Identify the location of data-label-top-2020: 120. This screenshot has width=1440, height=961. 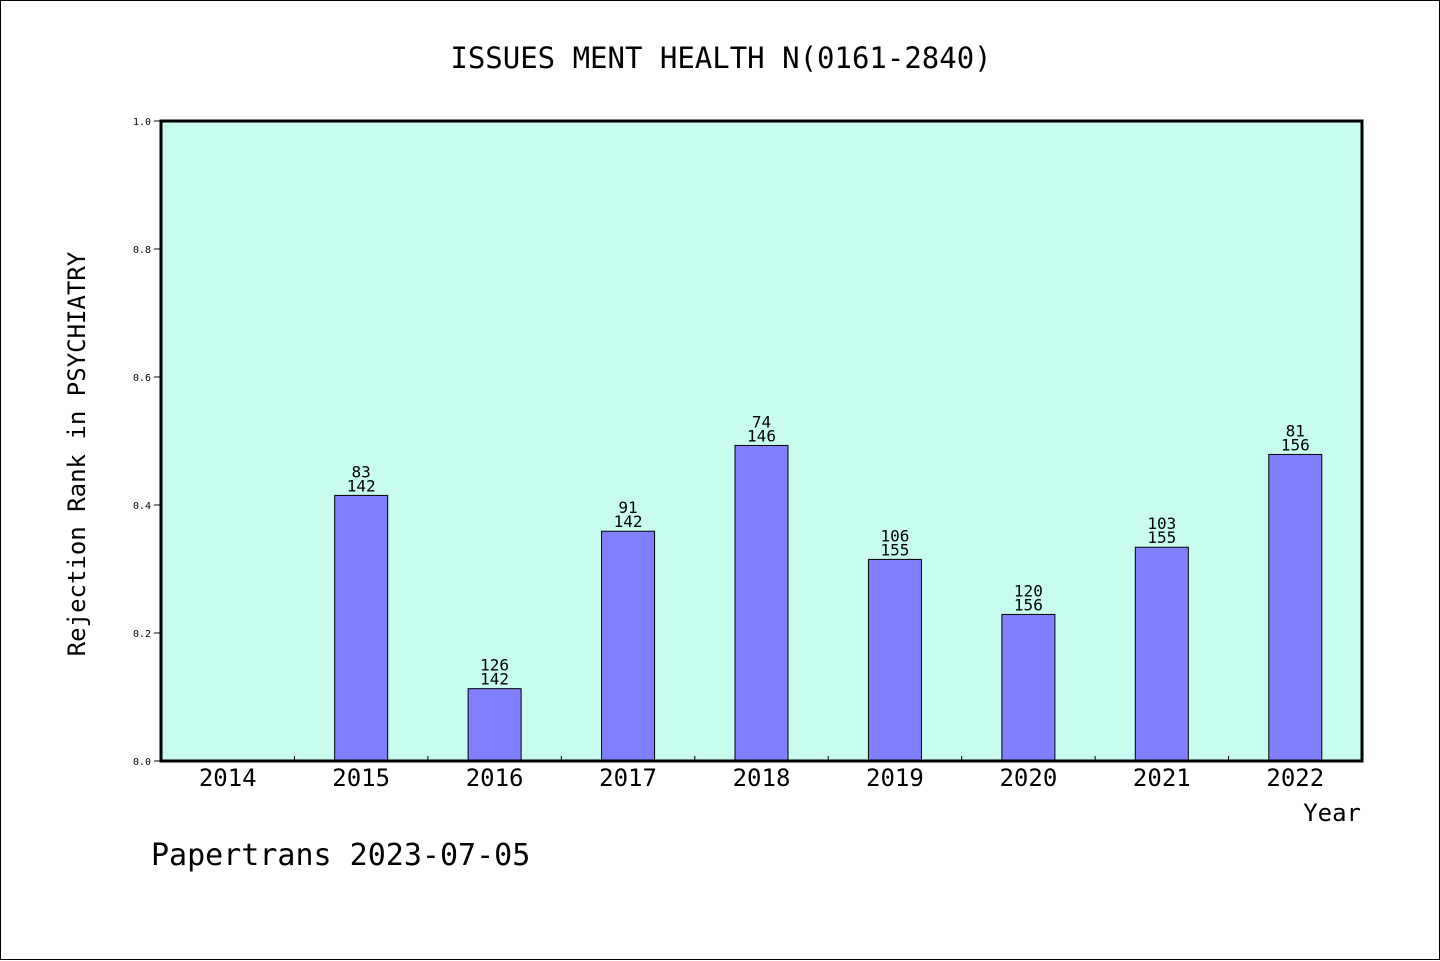
(1028, 590).